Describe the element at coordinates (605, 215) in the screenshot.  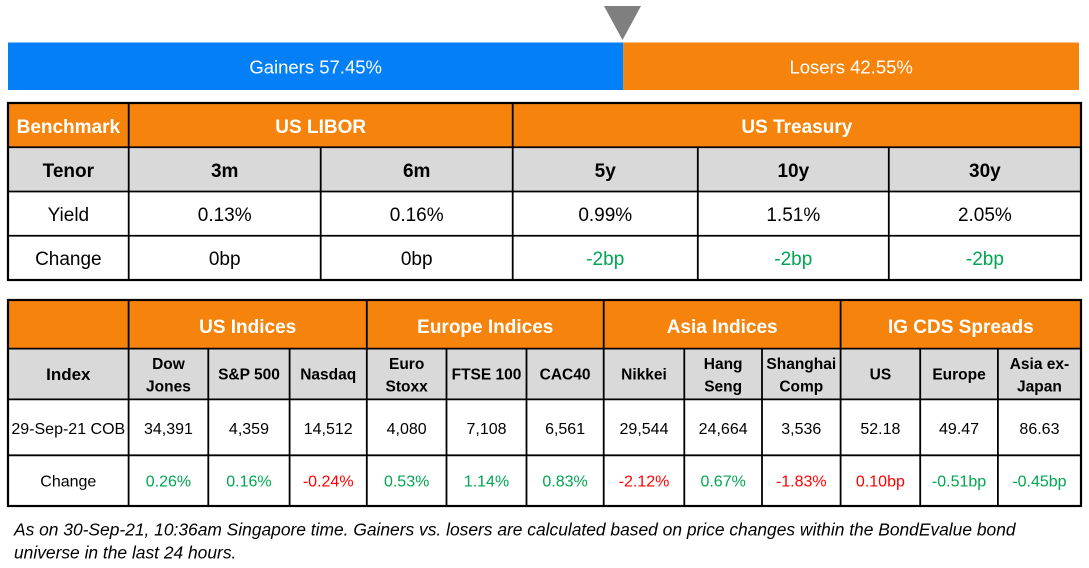
I see `svg-text: 0.99%` at that location.